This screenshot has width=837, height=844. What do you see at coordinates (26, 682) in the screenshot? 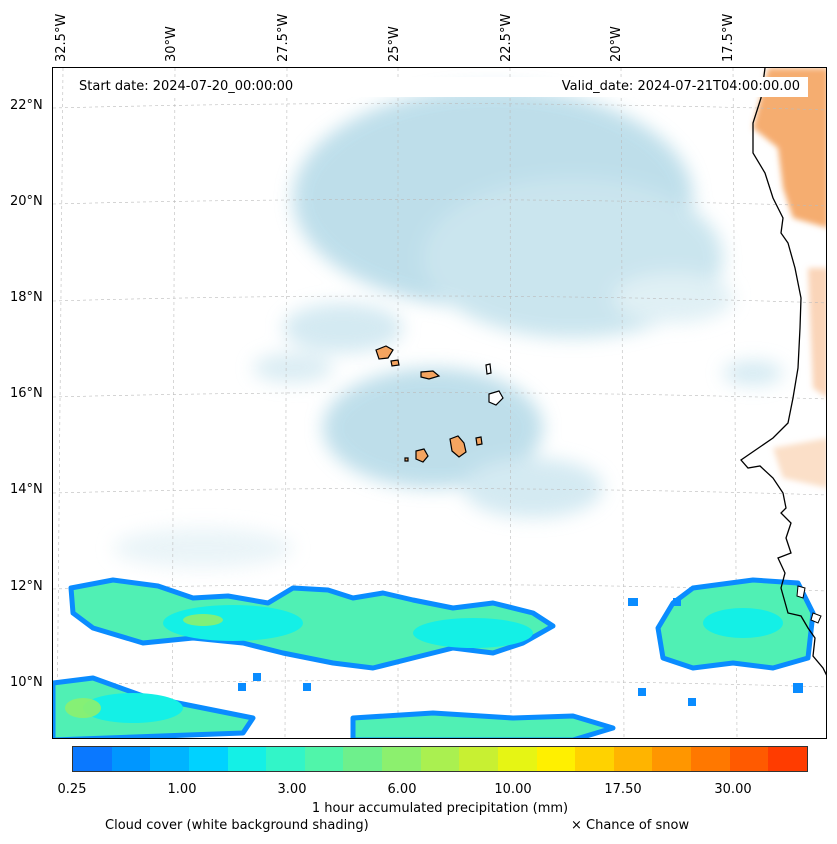
I see `lat-label: 10°N` at bounding box center [26, 682].